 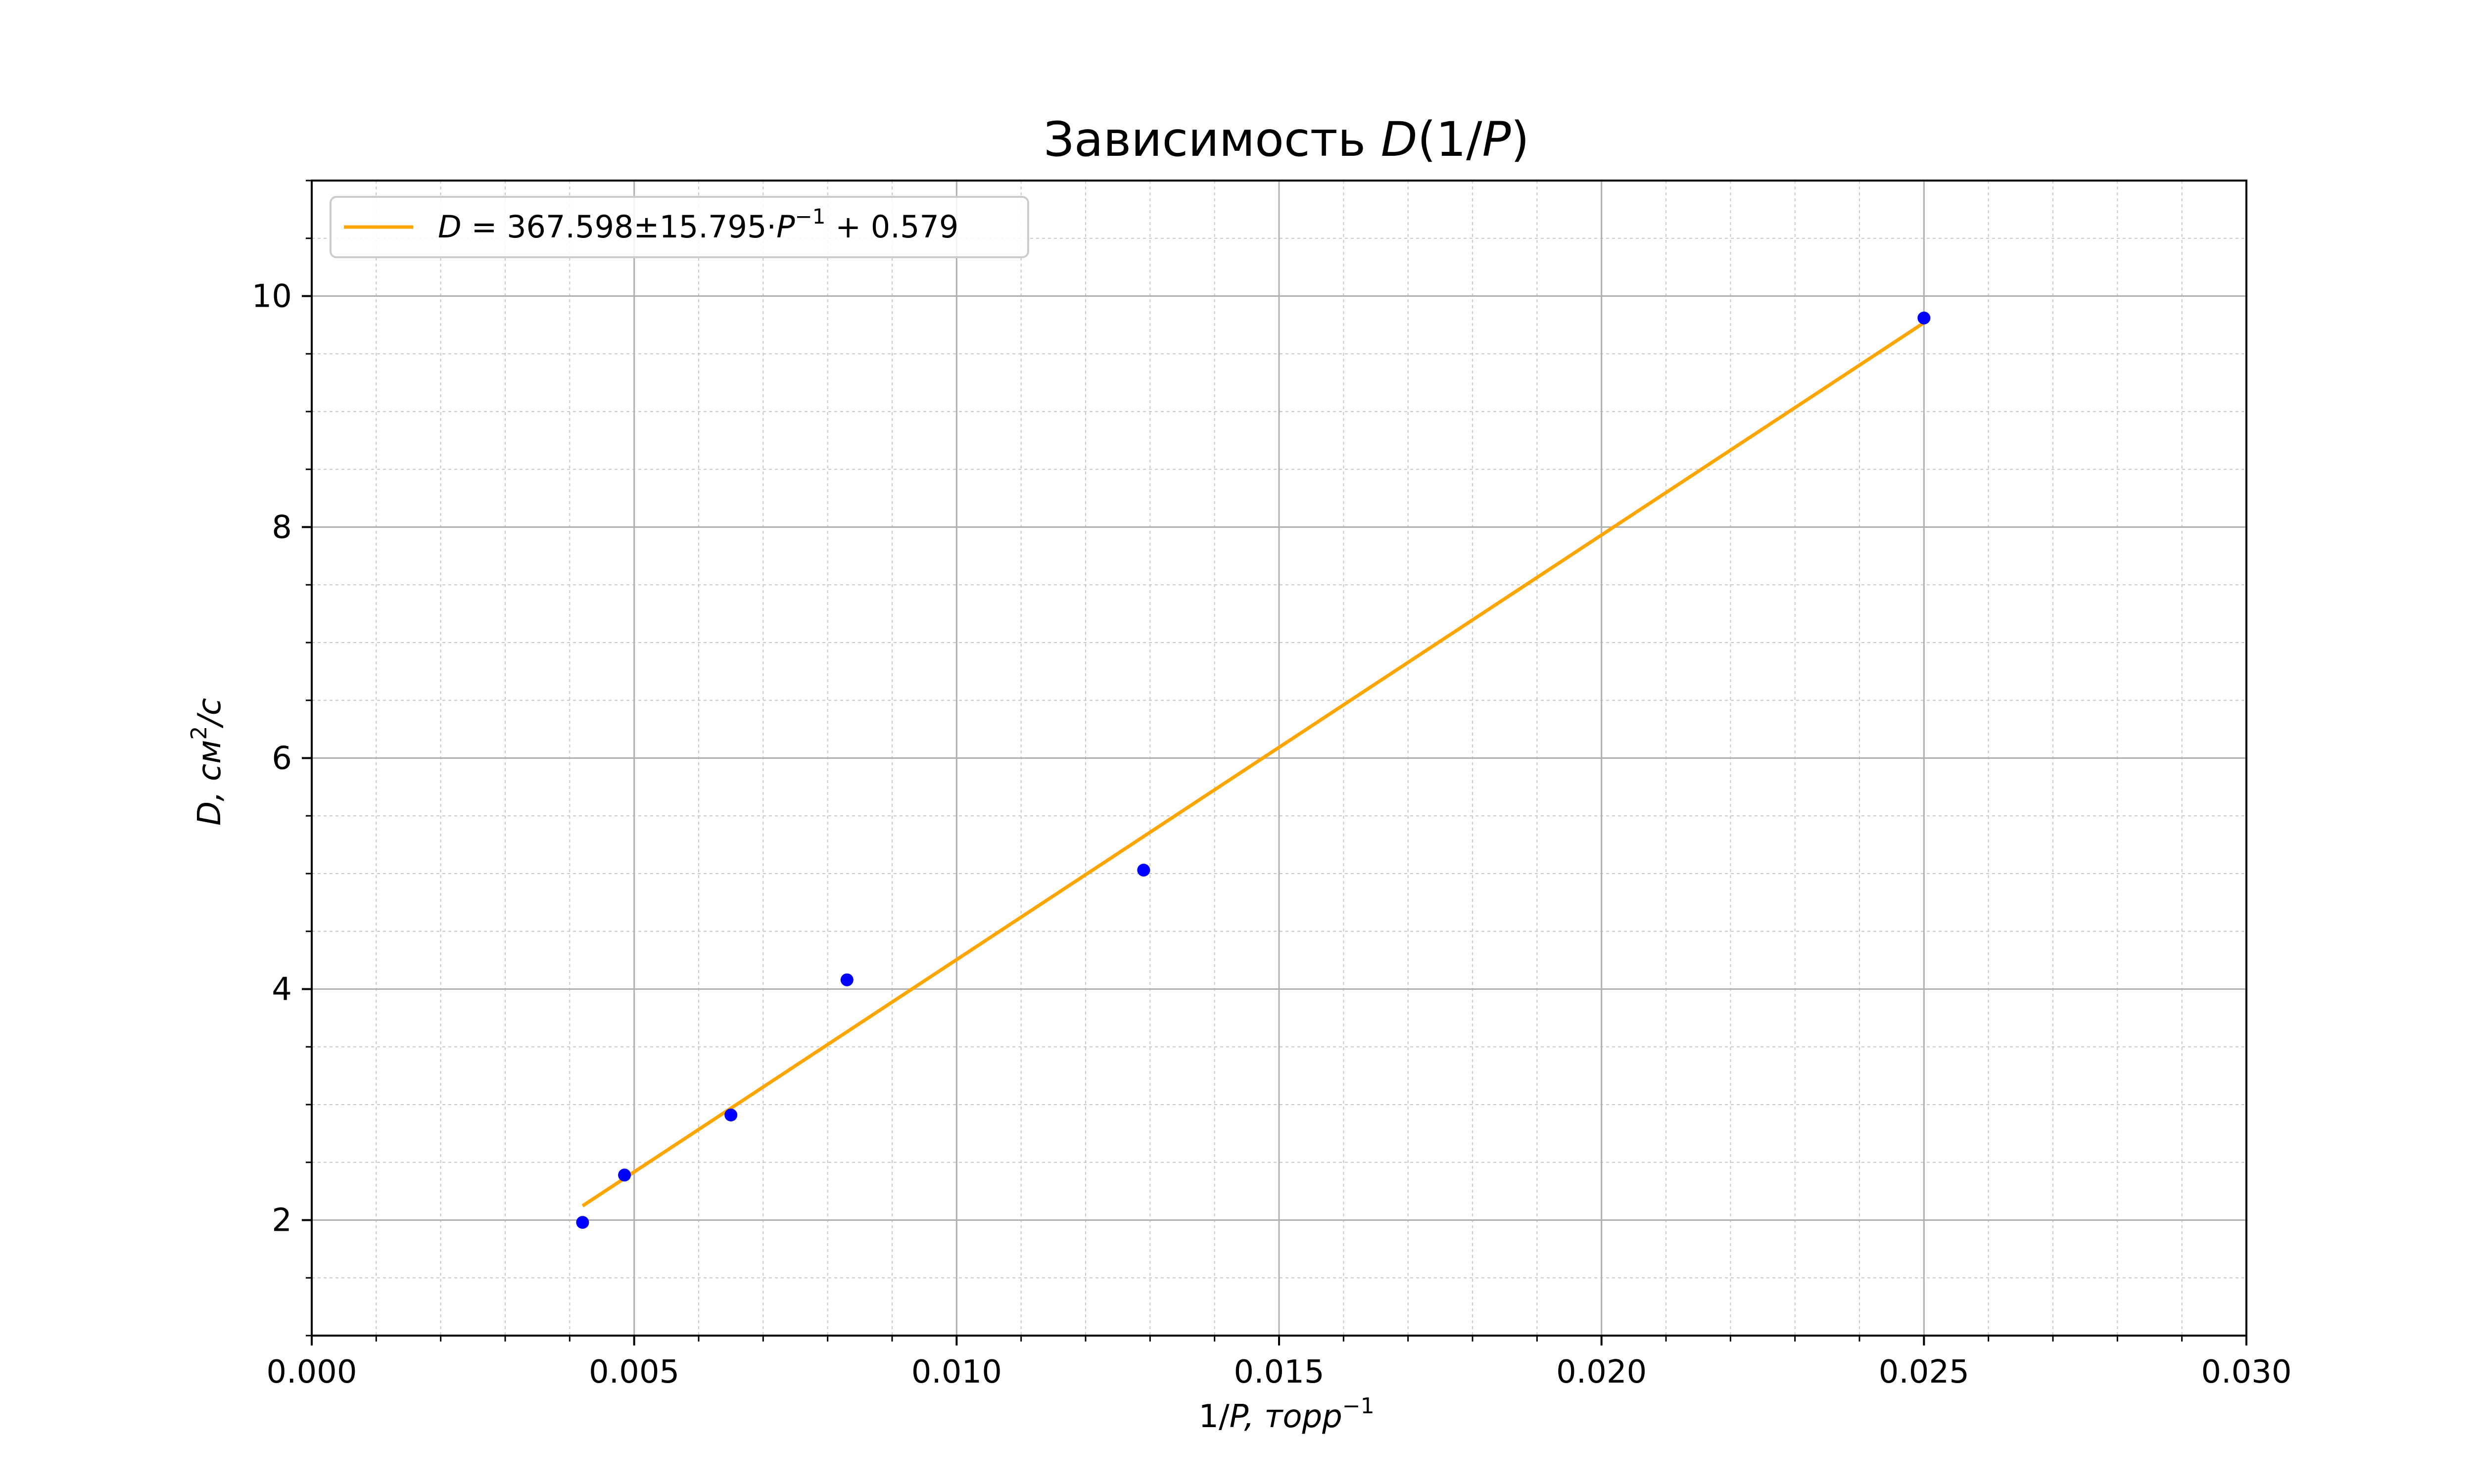 I want to click on x-tick-label: 0.025, so click(x=1924, y=1372).